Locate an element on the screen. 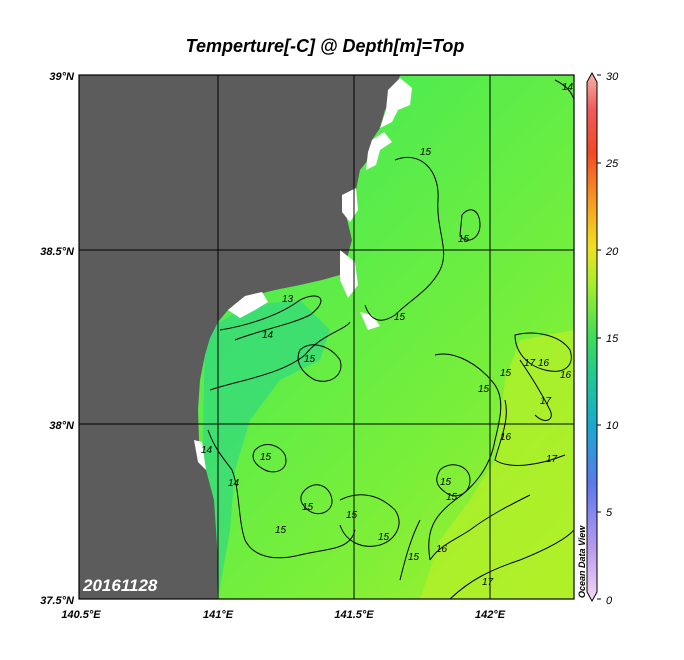 Image resolution: width=684 pixels, height=660 pixels. colorbar-tick-label: 10 is located at coordinates (612, 426).